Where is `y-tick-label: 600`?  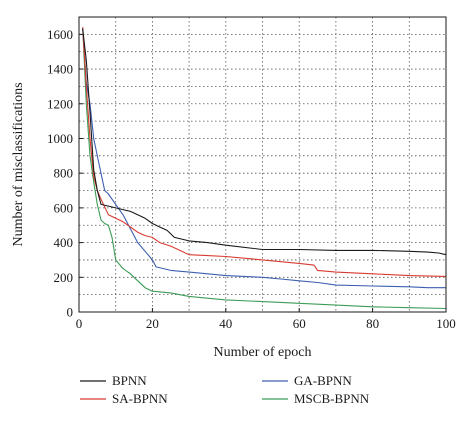 y-tick-label: 600 is located at coordinates (64, 207).